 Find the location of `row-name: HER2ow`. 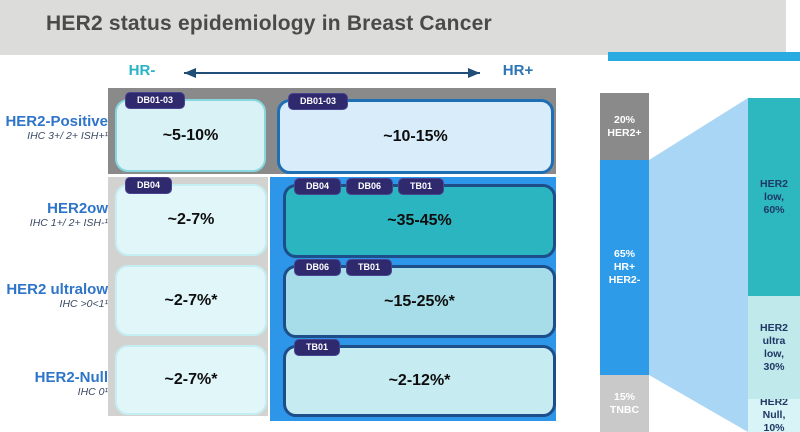

row-name: HER2ow is located at coordinates (77, 208).